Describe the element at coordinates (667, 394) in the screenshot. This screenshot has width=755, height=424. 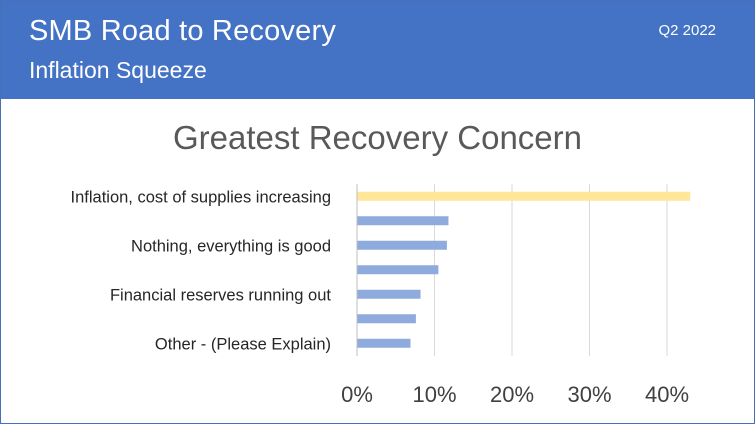
I see `x-tick-label: 40%` at that location.